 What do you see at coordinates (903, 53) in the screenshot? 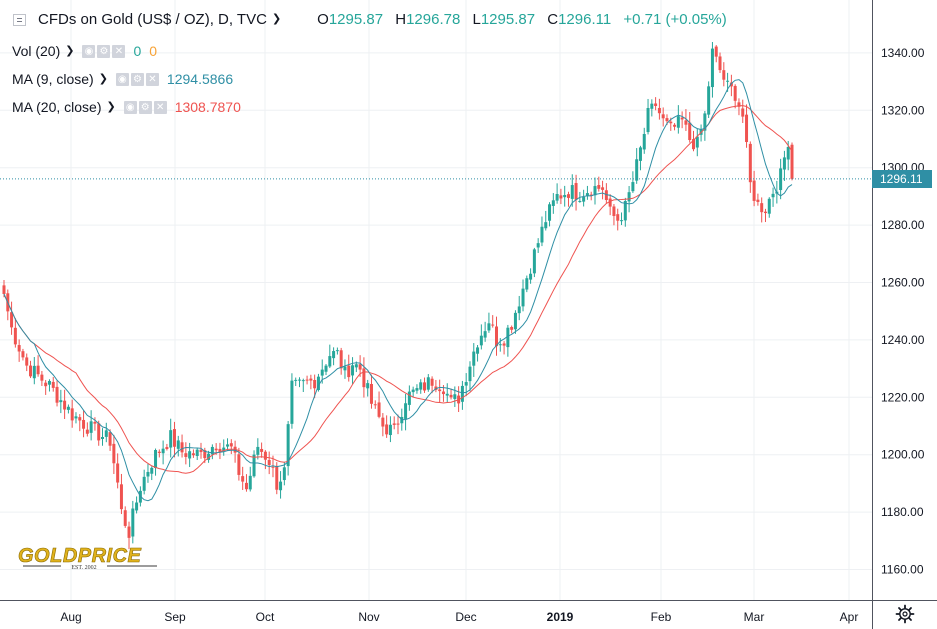
I see `y-tick-label: 1340.00` at bounding box center [903, 53].